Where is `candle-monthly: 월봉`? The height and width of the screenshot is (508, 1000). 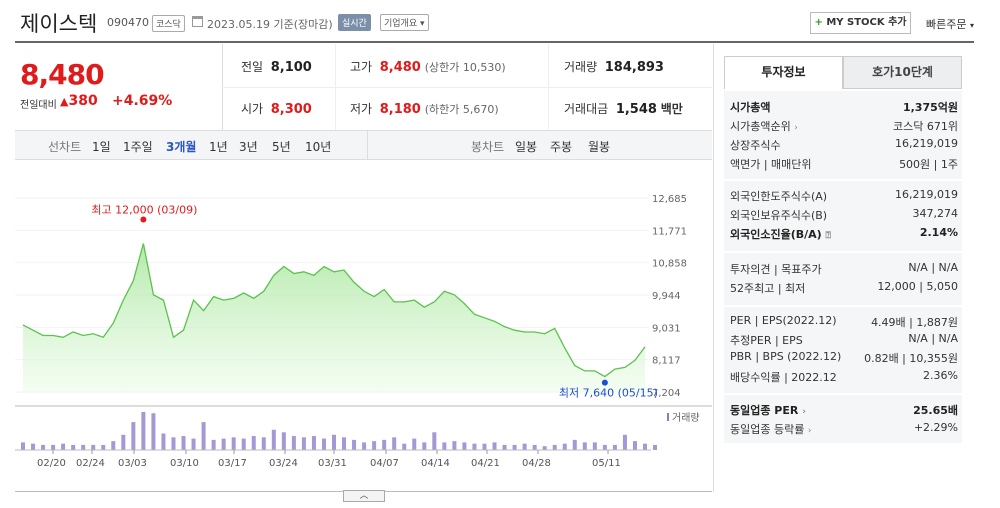 candle-monthly: 월봉 is located at coordinates (599, 147).